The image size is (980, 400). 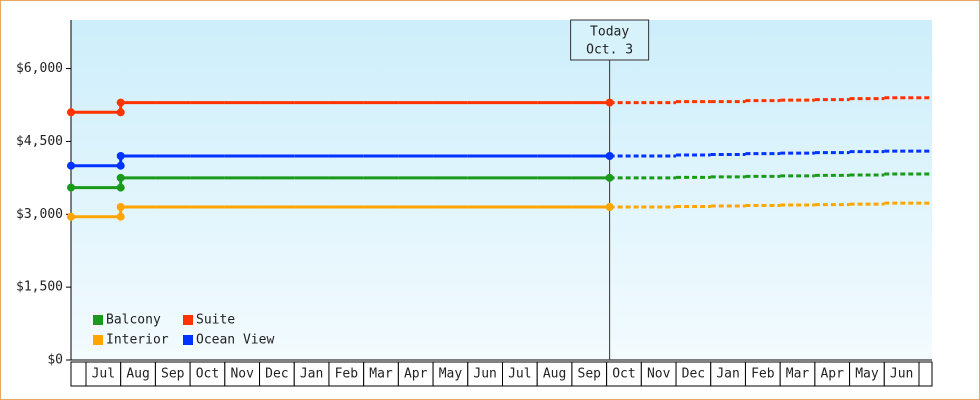 What do you see at coordinates (235, 340) in the screenshot?
I see `legend-label: Ocean View` at bounding box center [235, 340].